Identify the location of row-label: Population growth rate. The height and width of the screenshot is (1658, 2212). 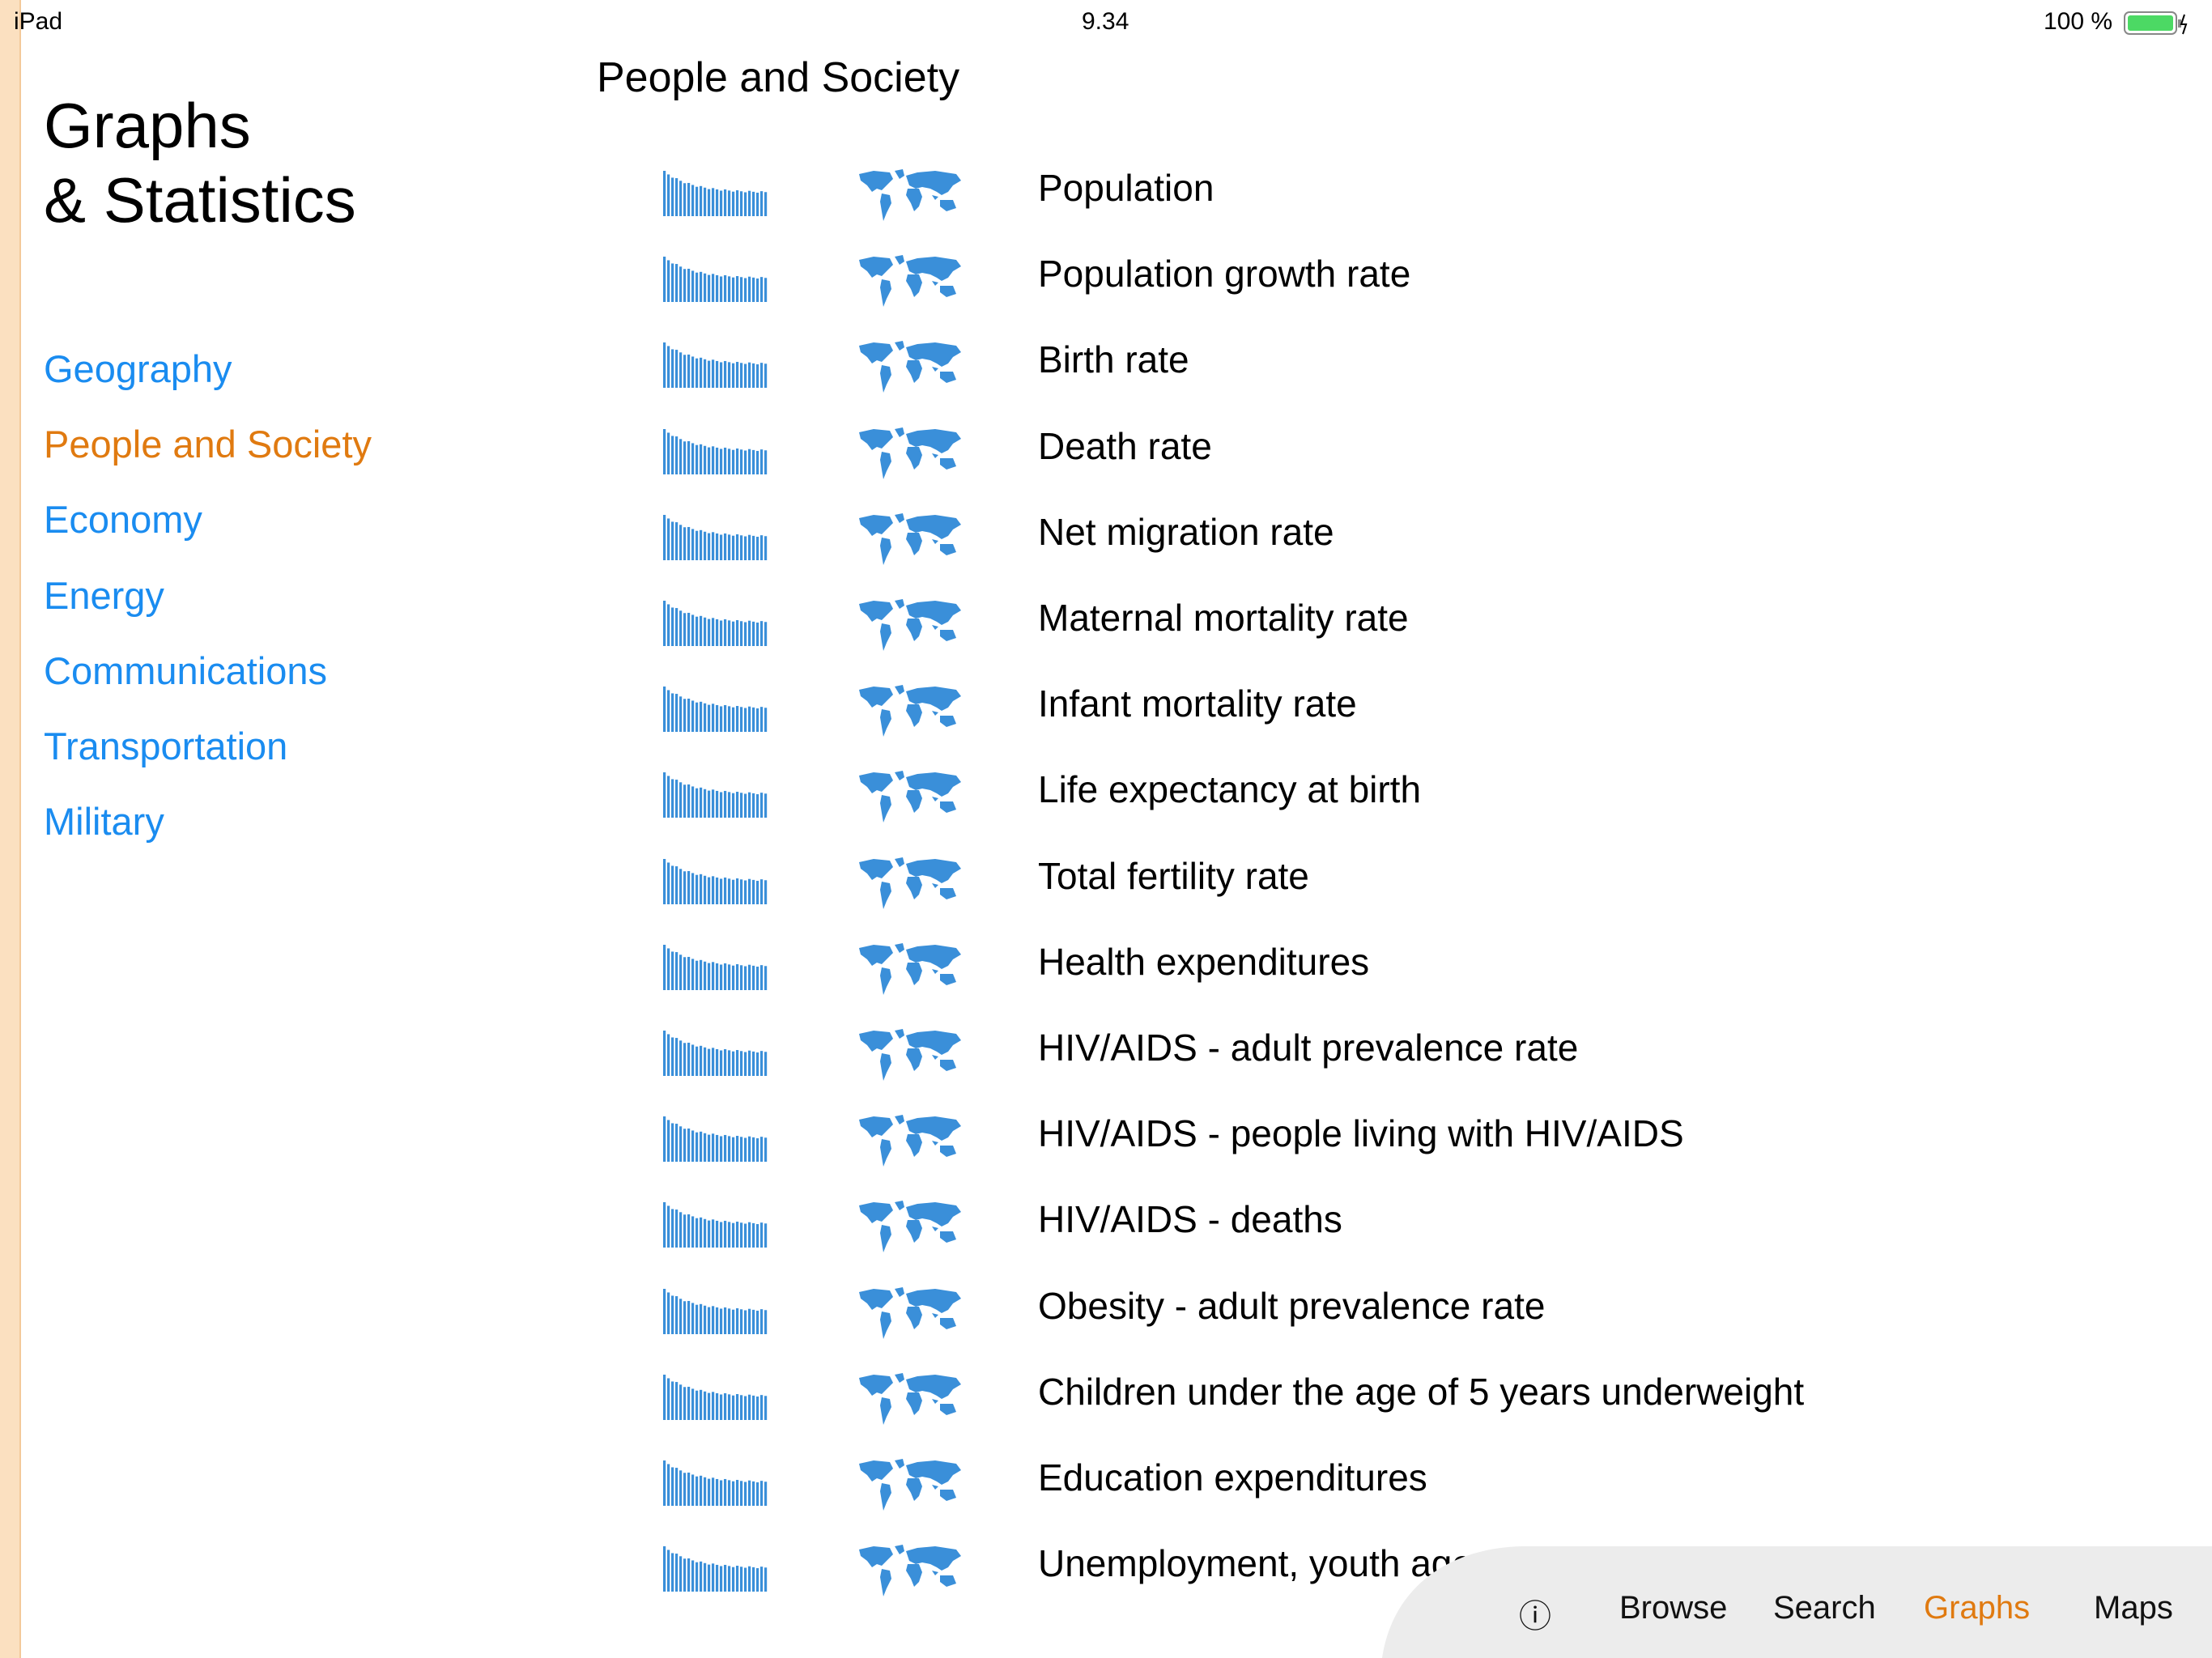
(1224, 274).